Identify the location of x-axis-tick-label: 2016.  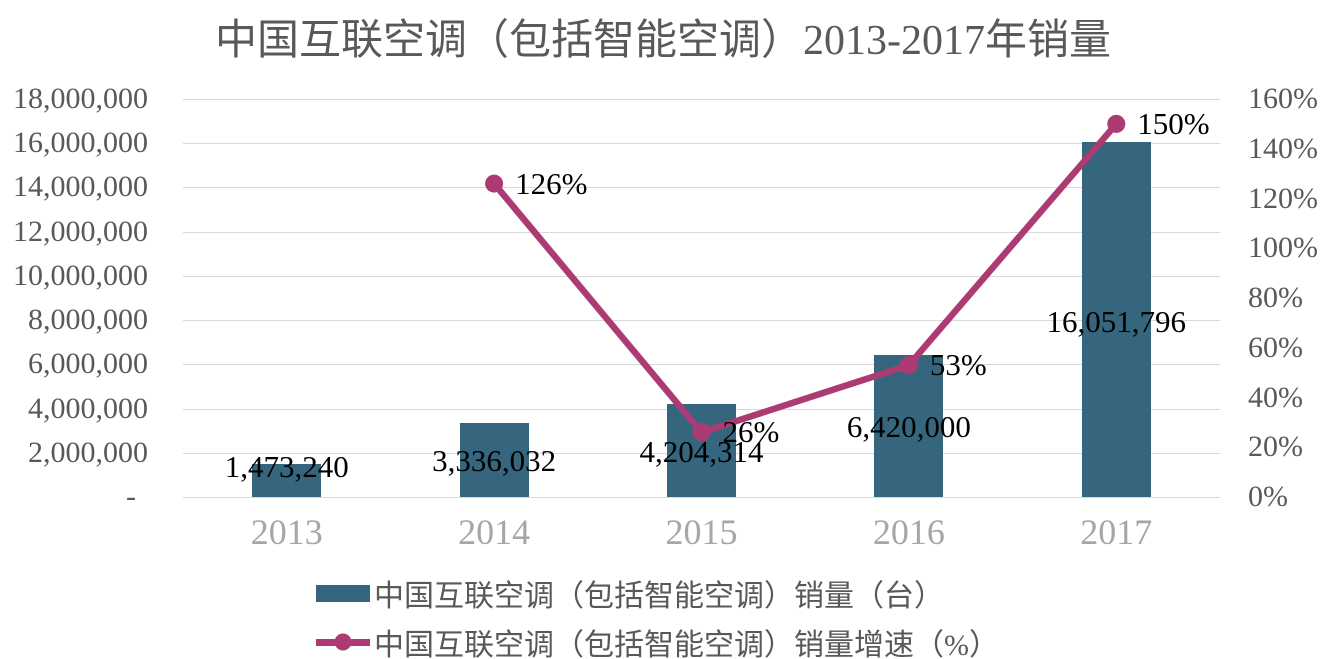
(908, 532).